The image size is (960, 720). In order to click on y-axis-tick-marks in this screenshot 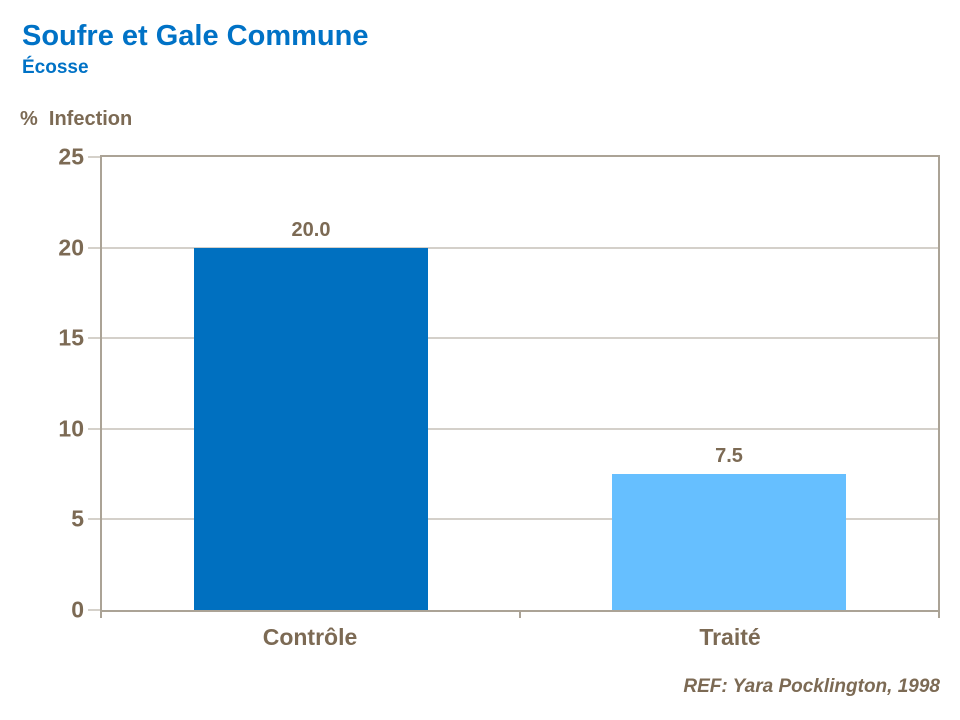, I will do `click(94, 383)`.